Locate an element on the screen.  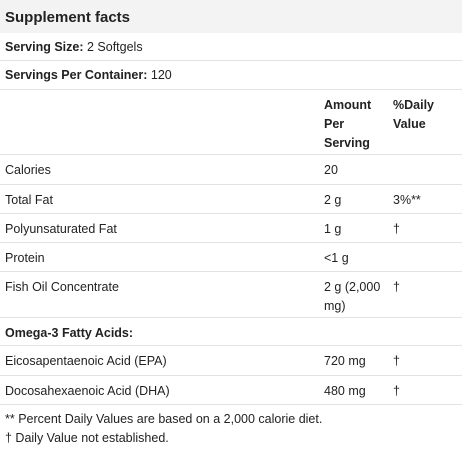
nutrient-name: Eicosapentaenoic Acid (EPA) is located at coordinates (86, 361).